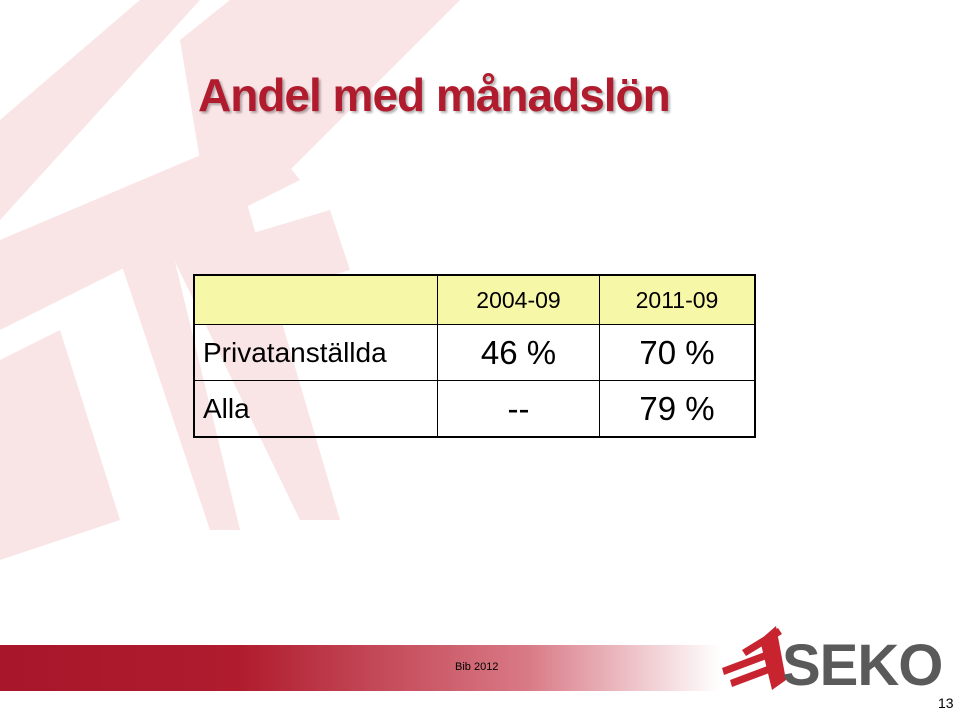  Describe the element at coordinates (862, 665) in the screenshot. I see `logo: SEKO` at that location.